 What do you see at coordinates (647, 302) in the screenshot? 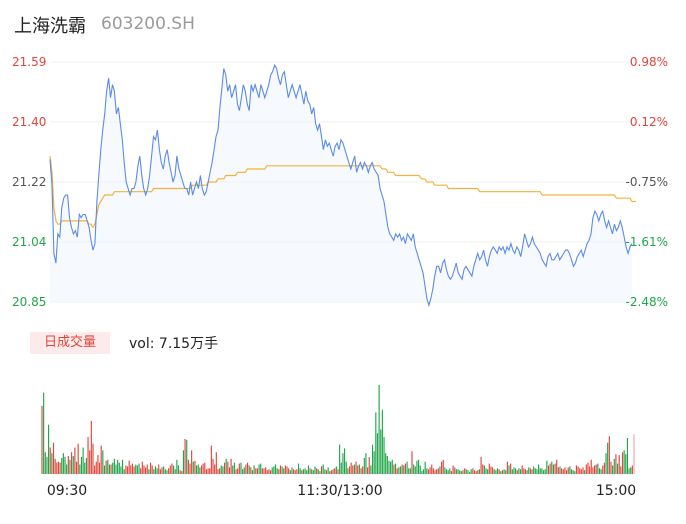
I see `percent-tick-label: -2.48%` at bounding box center [647, 302].